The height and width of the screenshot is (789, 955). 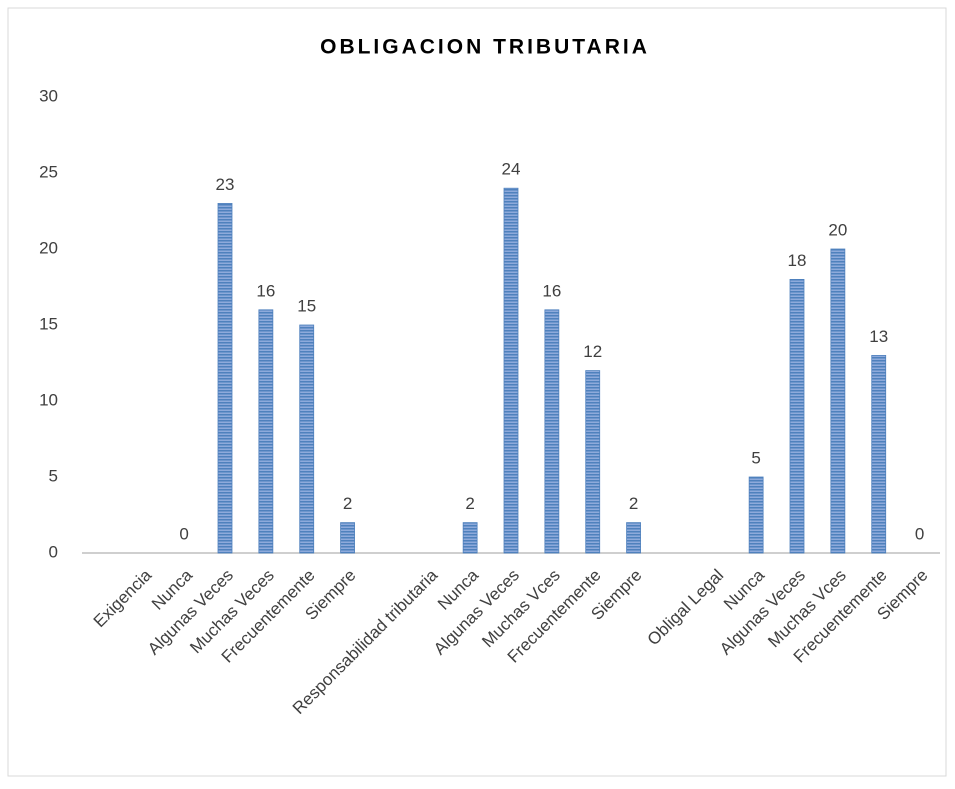 I want to click on y-tick-label: 5, so click(x=53, y=475).